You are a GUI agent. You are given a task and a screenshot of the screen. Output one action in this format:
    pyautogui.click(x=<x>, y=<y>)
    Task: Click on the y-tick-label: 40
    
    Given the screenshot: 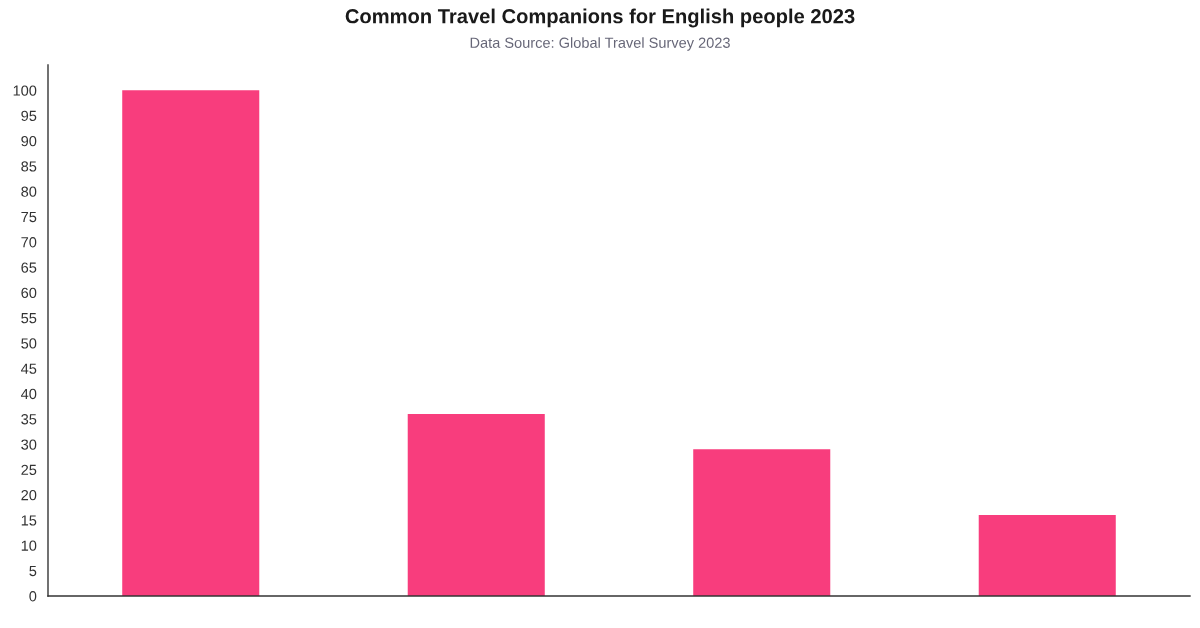 What is the action you would take?
    pyautogui.click(x=29, y=394)
    